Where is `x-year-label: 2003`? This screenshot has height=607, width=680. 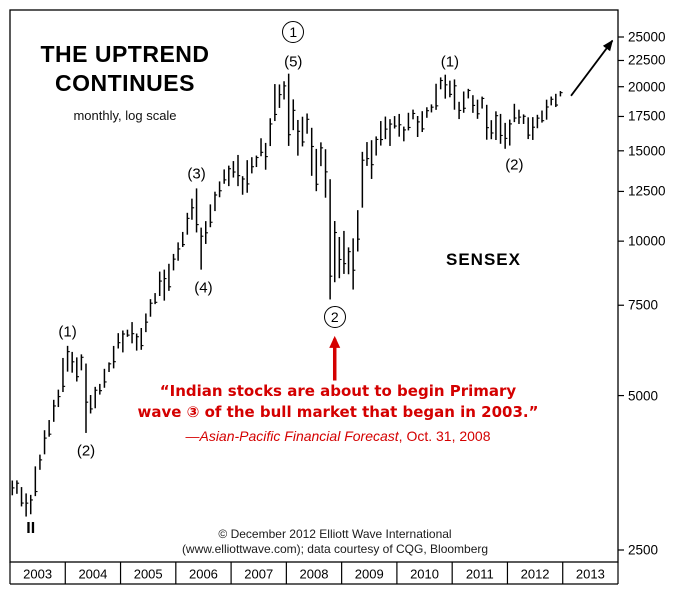 x-year-label: 2003 is located at coordinates (38, 574).